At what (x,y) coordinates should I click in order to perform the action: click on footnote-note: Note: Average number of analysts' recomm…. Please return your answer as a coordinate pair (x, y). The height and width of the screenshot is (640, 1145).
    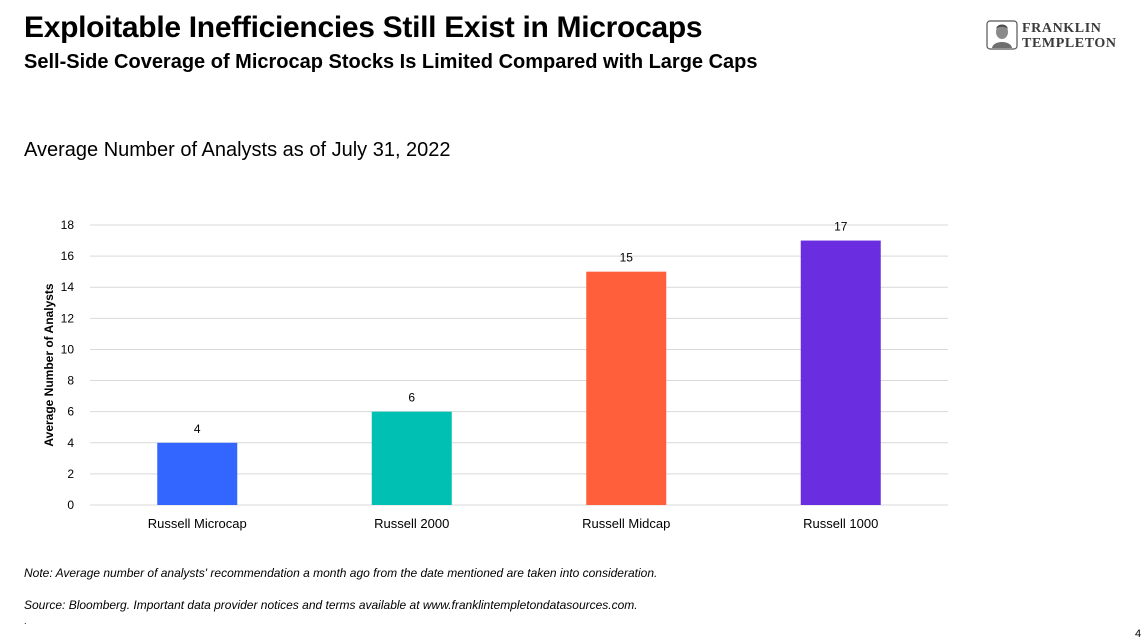
    Looking at the image, I should click on (341, 573).